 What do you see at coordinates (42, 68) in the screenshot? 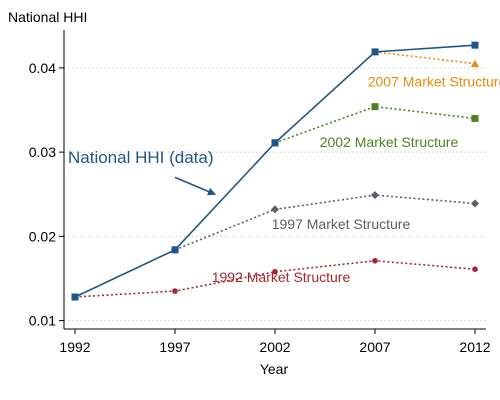
I see `y-tick-label: 0.04` at bounding box center [42, 68].